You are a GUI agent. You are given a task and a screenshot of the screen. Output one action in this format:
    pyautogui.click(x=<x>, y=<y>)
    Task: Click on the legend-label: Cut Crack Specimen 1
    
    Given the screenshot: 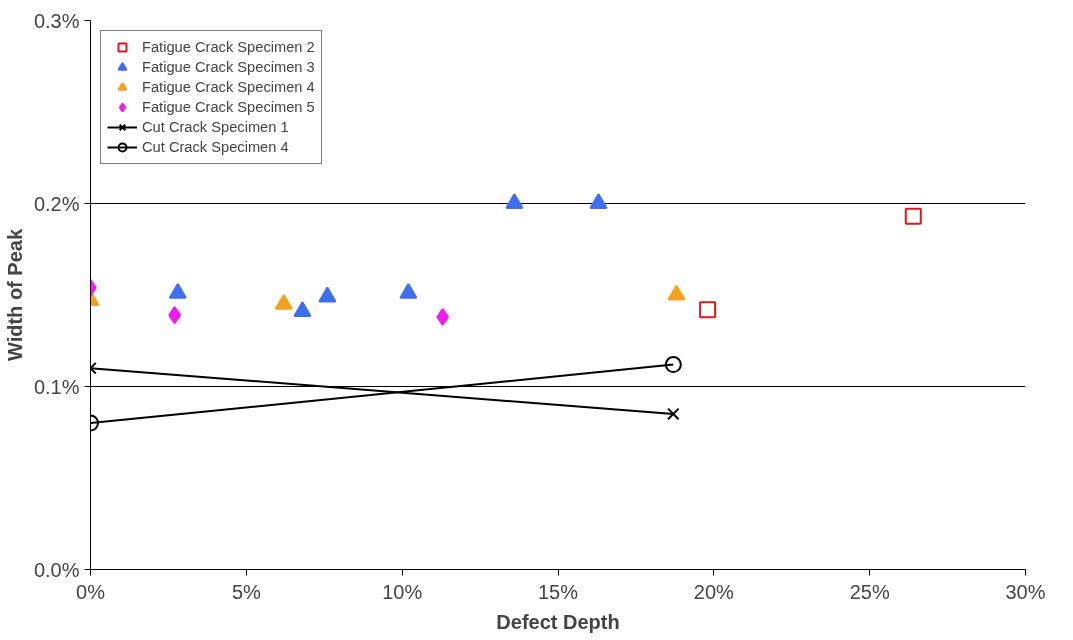 What is the action you would take?
    pyautogui.click(x=215, y=127)
    